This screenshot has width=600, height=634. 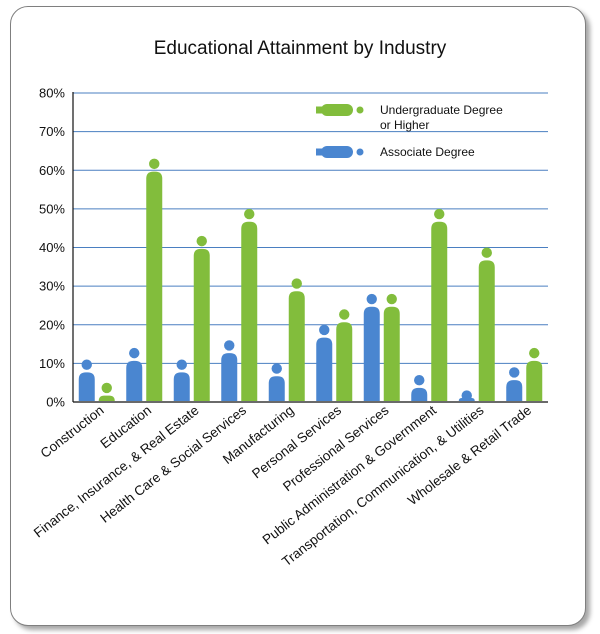 I want to click on y-tick-label: 20%, so click(x=52, y=324).